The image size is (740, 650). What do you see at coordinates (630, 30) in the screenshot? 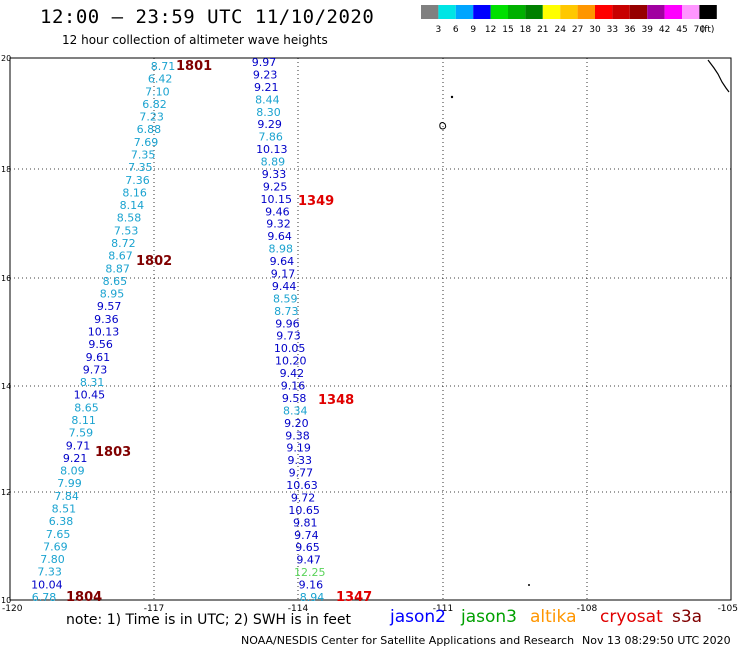
I see `colorbar-label: 36` at bounding box center [630, 30].